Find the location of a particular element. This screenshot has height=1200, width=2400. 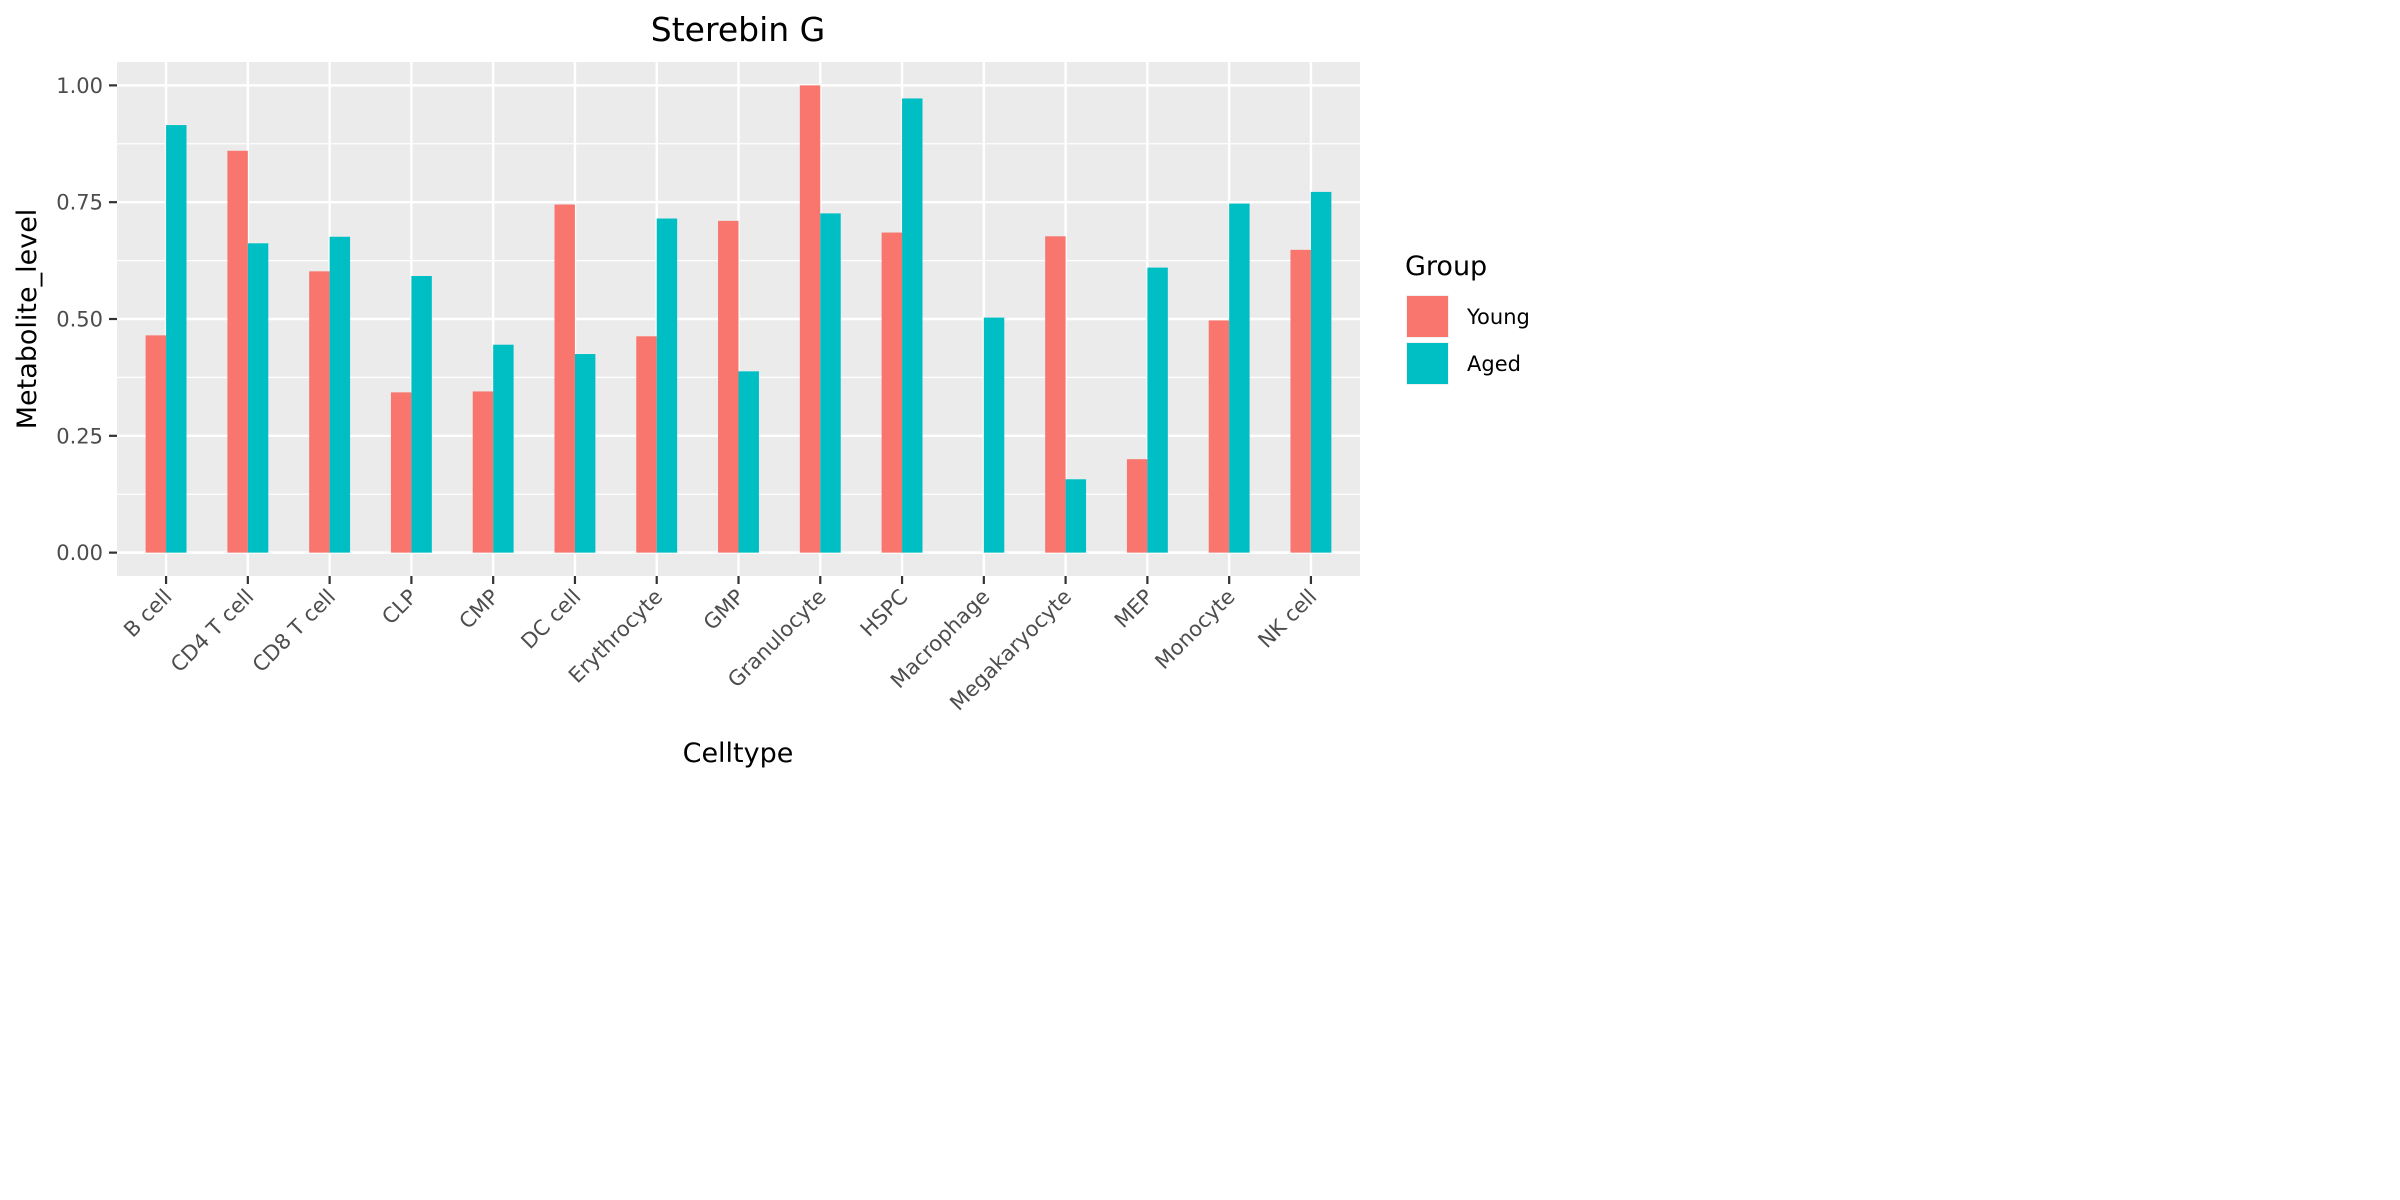

x-tick-label: CMP is located at coordinates (479, 609).